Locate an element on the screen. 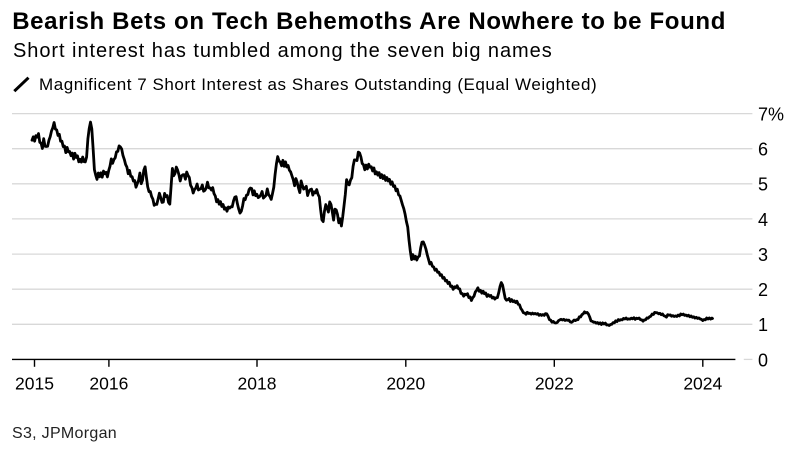 The width and height of the screenshot is (807, 469). svg-text: 0 is located at coordinates (763, 360).